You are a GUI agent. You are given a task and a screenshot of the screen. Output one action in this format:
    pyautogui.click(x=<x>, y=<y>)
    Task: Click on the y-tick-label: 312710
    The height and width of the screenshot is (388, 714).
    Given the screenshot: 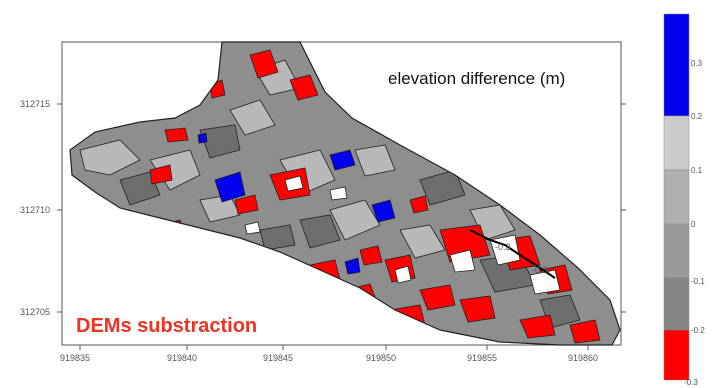 What is the action you would take?
    pyautogui.click(x=35, y=210)
    